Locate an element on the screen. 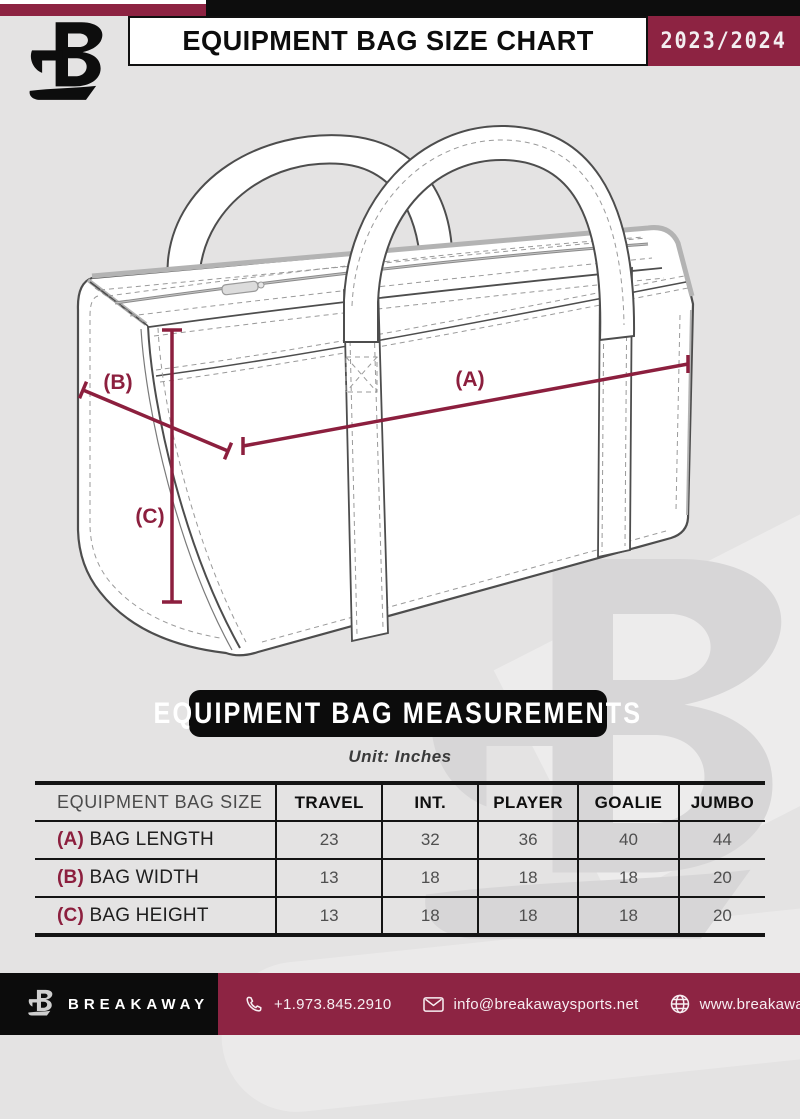 This screenshot has width=800, height=1119. cell-value: 32 is located at coordinates (430, 839).